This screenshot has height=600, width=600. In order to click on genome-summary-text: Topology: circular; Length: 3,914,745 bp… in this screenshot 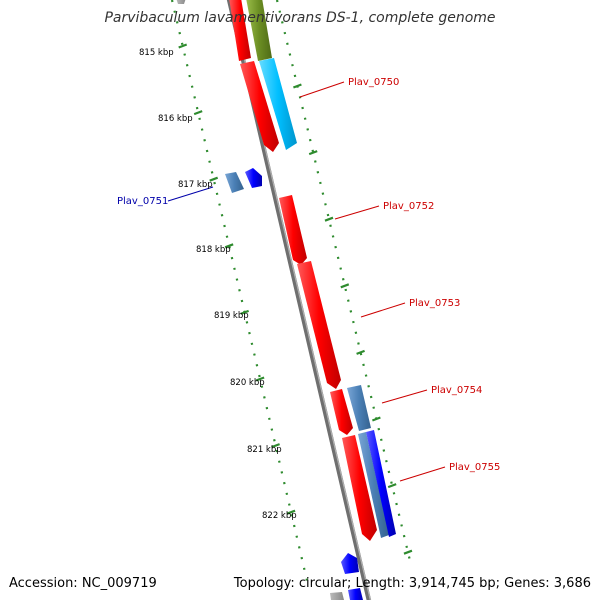, I will do `click(412, 583)`.